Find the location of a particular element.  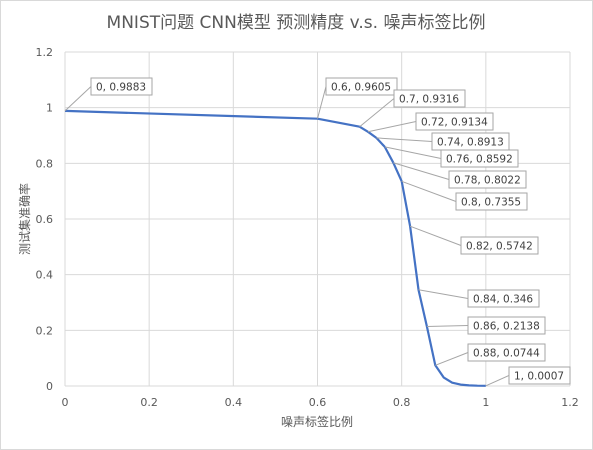

x-tick-label: 0.2 is located at coordinates (149, 402).